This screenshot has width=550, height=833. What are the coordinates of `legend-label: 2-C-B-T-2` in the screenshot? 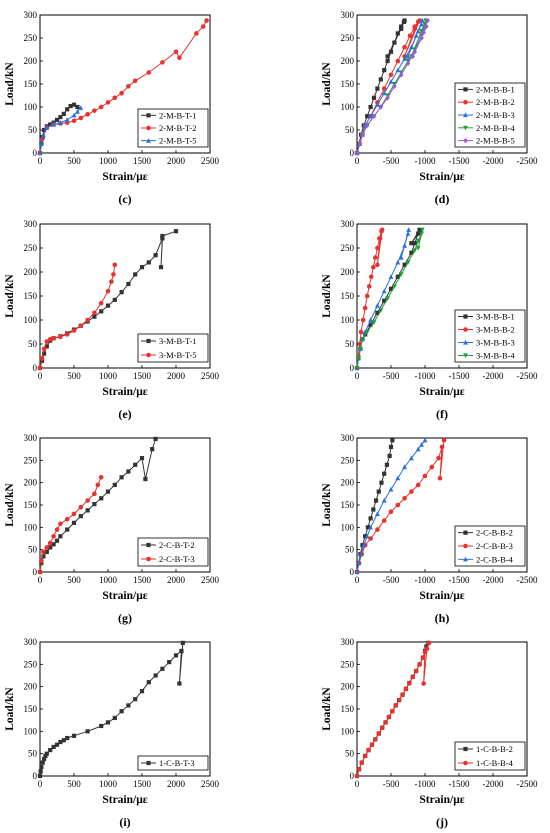 It's located at (177, 545).